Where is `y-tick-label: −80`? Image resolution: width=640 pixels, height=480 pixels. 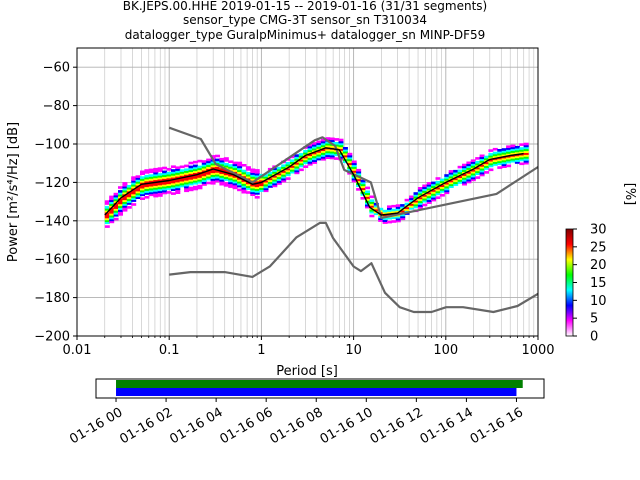
y-tick-label: −80 is located at coordinates (56, 106).